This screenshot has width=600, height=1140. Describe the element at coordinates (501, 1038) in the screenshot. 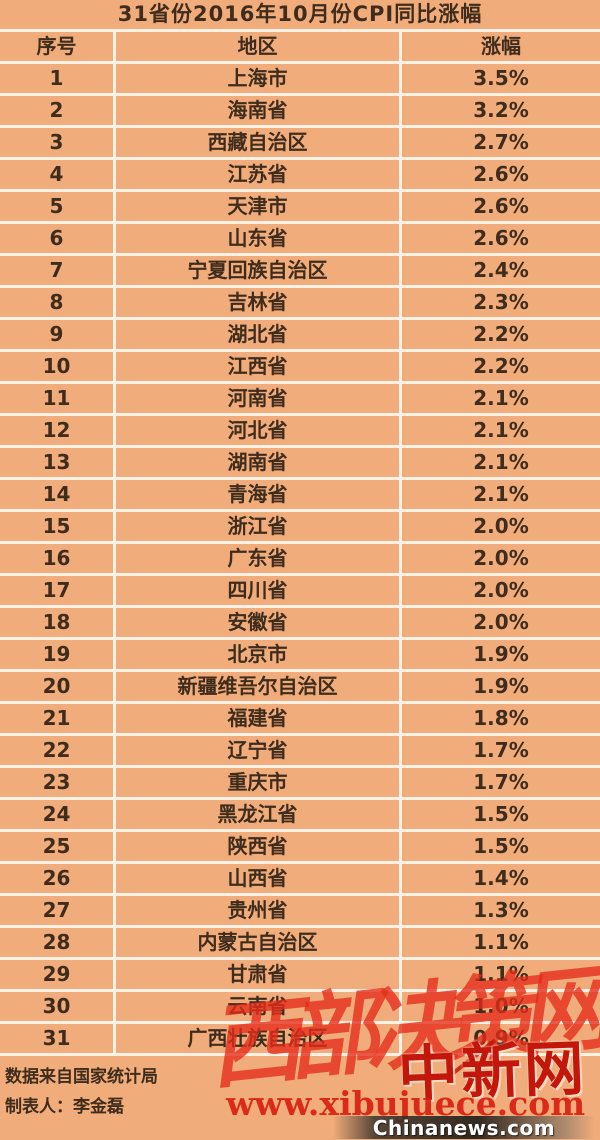

I see `row-change: 0.9%` at that location.